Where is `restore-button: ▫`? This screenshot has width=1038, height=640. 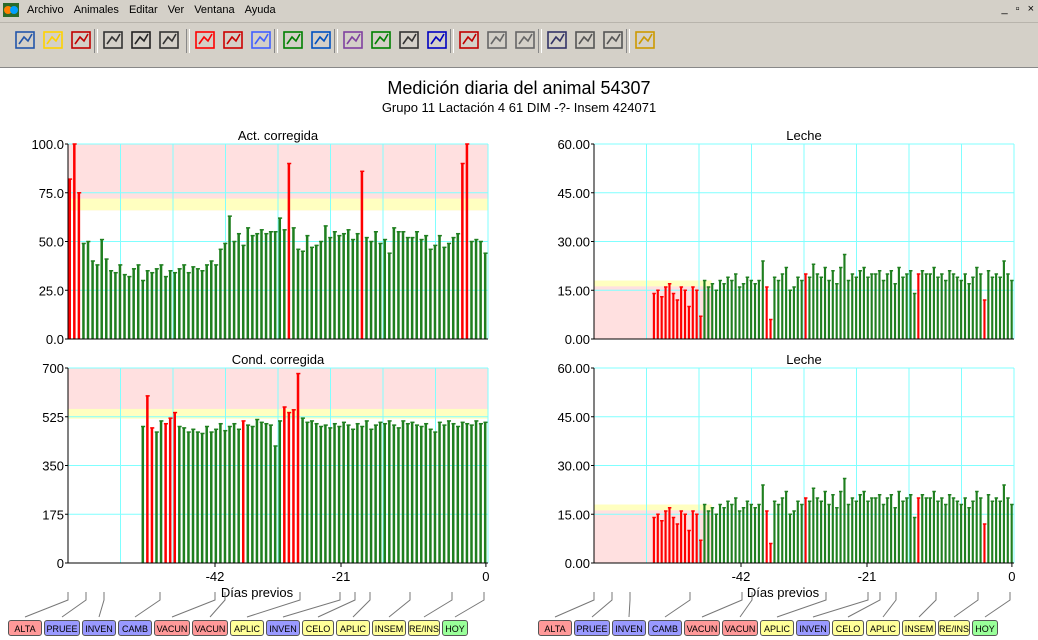 restore-button: ▫ is located at coordinates (1017, 9).